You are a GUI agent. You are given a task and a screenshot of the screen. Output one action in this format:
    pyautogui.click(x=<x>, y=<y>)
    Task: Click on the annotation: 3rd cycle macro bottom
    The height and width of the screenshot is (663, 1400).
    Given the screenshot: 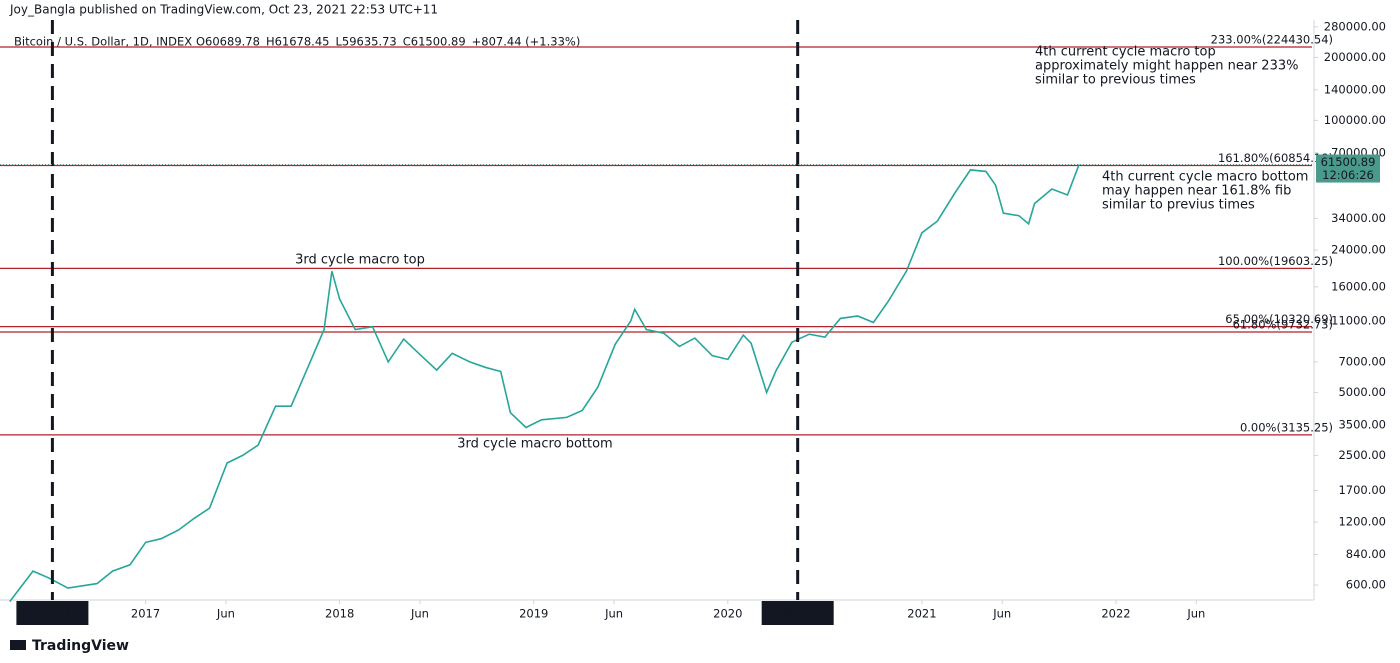 What is the action you would take?
    pyautogui.click(x=534, y=444)
    